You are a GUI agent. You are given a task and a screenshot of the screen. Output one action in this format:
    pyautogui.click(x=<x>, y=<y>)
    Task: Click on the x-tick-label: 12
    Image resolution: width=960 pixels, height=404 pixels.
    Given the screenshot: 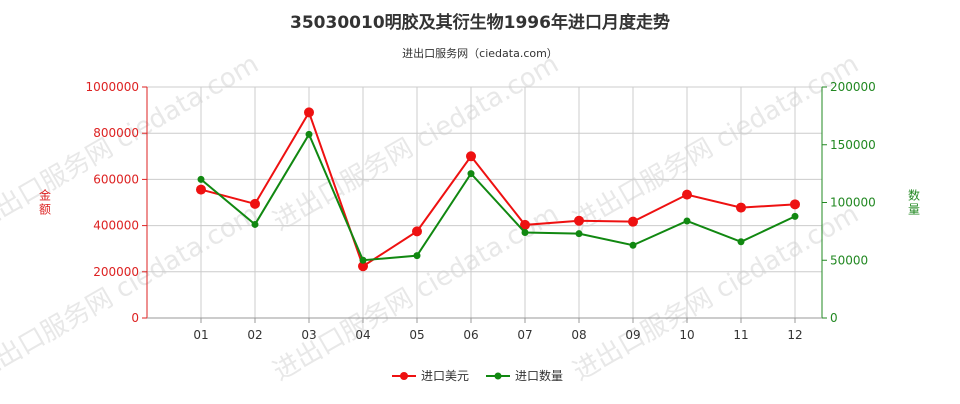 What is the action you would take?
    pyautogui.click(x=794, y=335)
    